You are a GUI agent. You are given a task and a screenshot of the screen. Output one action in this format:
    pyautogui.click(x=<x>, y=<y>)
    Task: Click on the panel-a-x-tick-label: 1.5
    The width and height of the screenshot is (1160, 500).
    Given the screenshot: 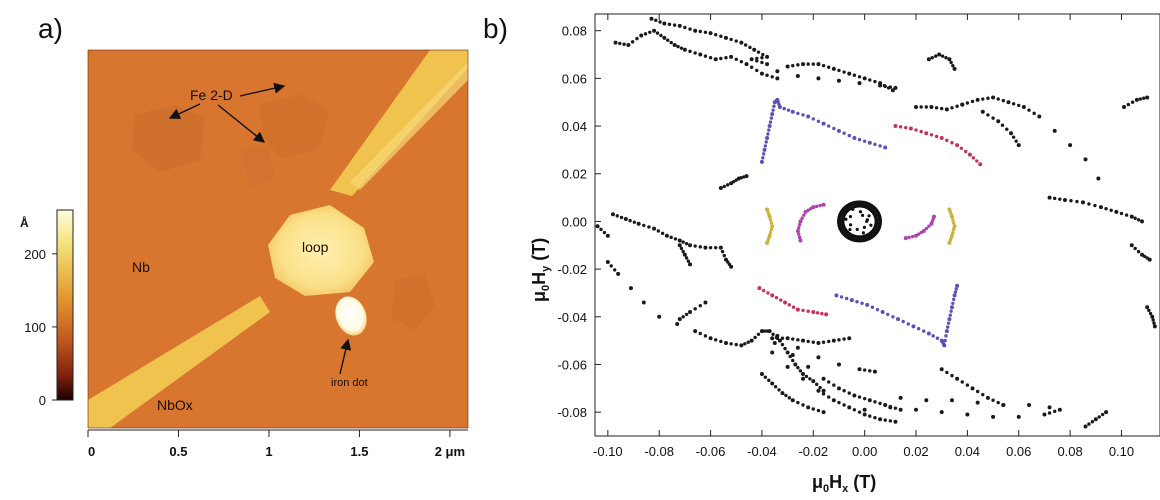 What is the action you would take?
    pyautogui.click(x=359, y=451)
    